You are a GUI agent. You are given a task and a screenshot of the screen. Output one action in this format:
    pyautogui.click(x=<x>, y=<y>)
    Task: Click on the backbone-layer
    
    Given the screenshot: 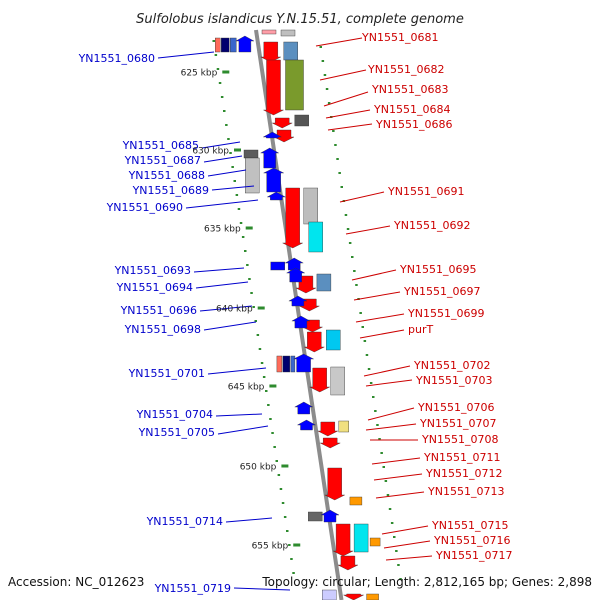 What is the action you would take?
    pyautogui.click(x=299, y=314)
    